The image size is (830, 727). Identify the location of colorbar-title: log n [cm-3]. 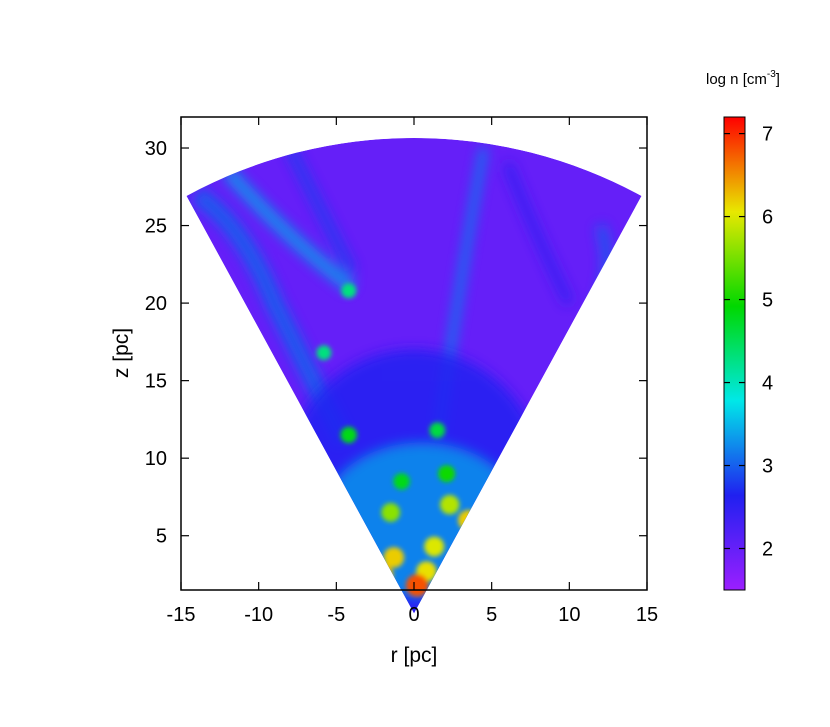
(743, 78).